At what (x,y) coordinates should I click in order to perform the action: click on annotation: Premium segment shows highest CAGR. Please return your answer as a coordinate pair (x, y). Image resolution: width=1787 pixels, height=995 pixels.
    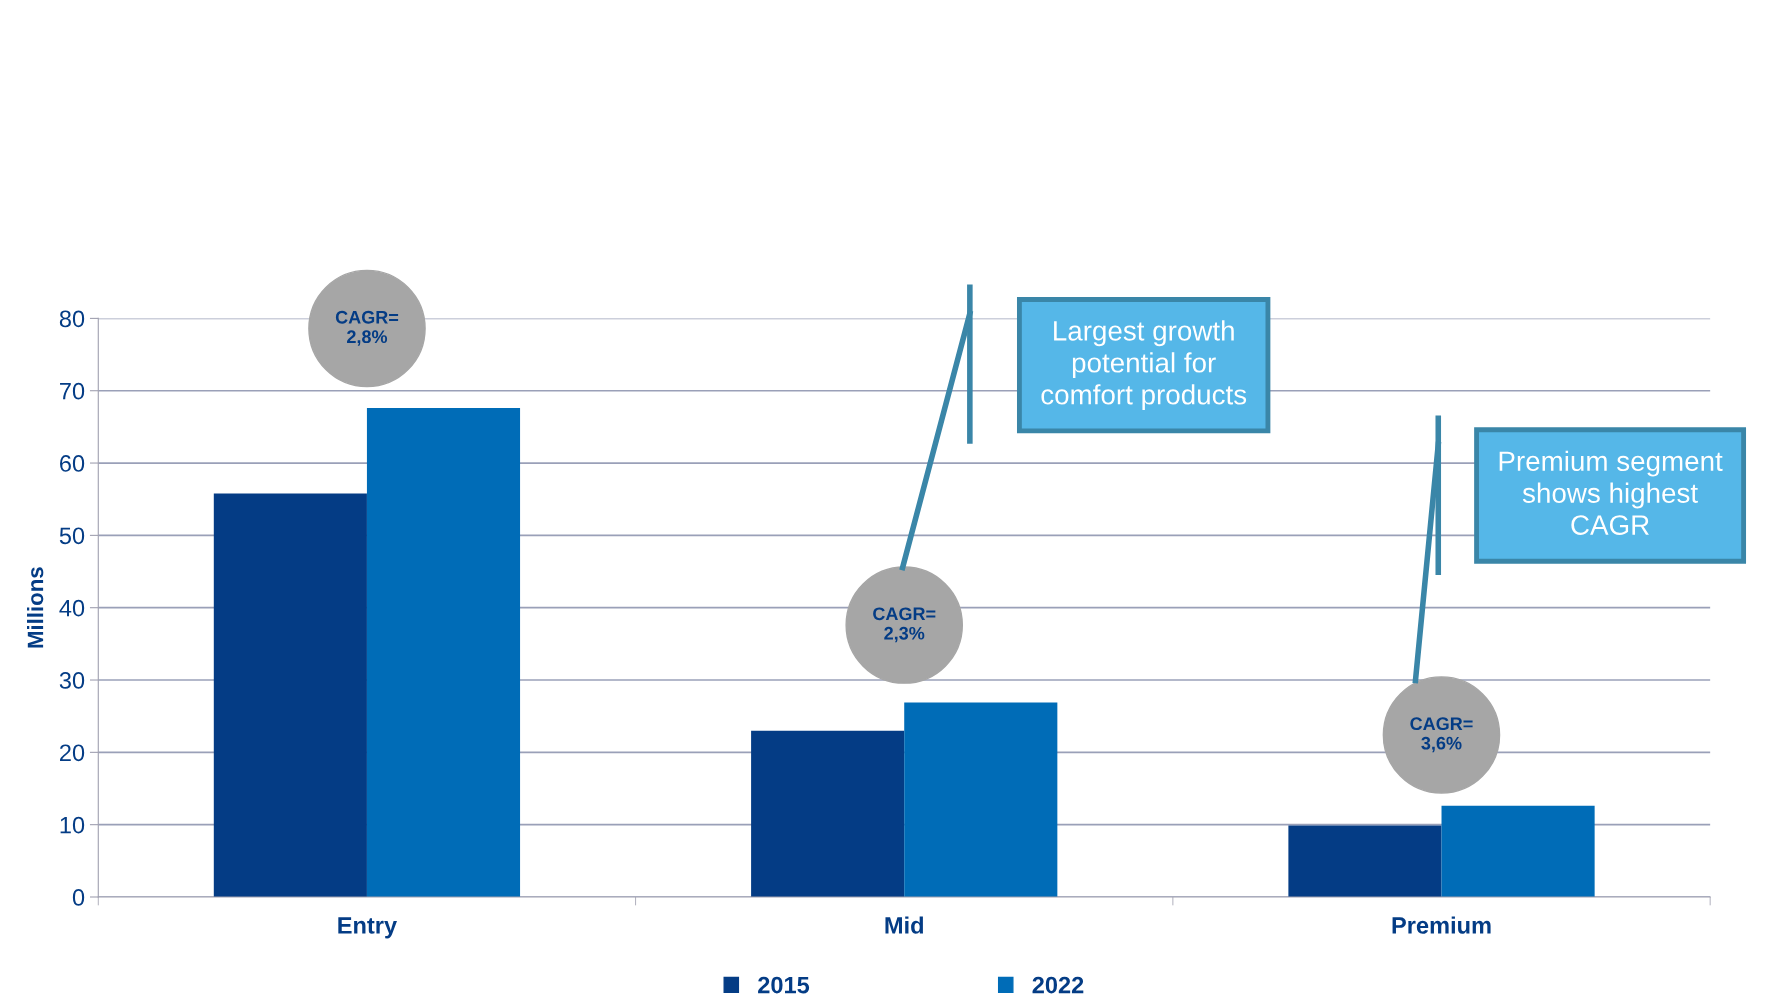
    Looking at the image, I should click on (1611, 492).